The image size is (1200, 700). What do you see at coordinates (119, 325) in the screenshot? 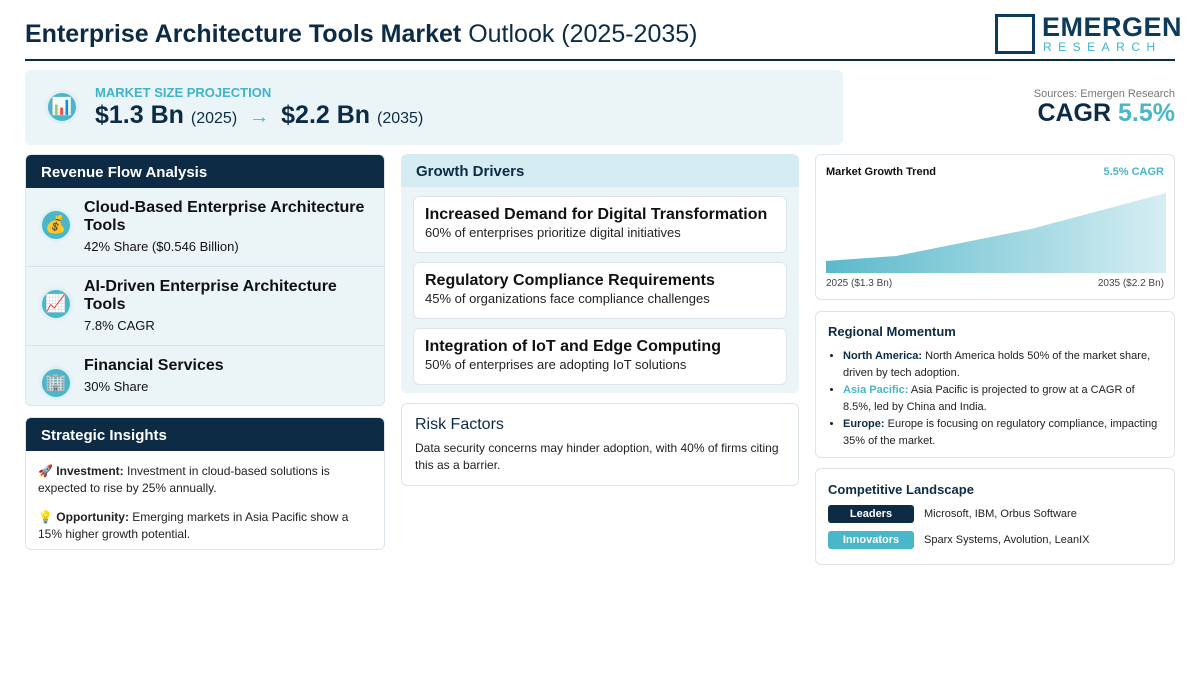
I see `item-detail: 7.8% CAGR` at bounding box center [119, 325].